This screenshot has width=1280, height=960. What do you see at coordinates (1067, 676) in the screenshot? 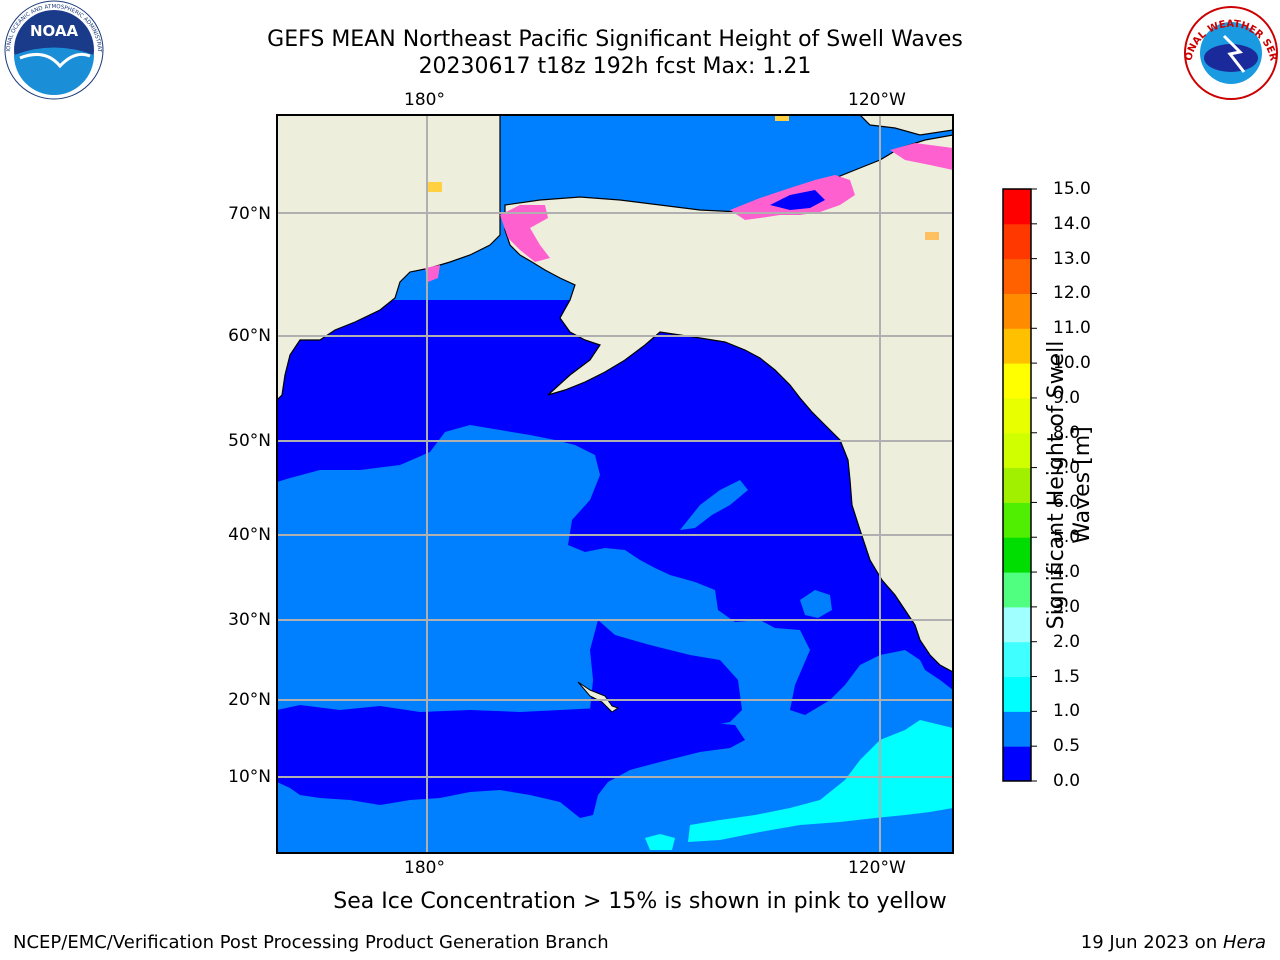
I see `colorbar-tick-label: 1.5` at bounding box center [1067, 676].